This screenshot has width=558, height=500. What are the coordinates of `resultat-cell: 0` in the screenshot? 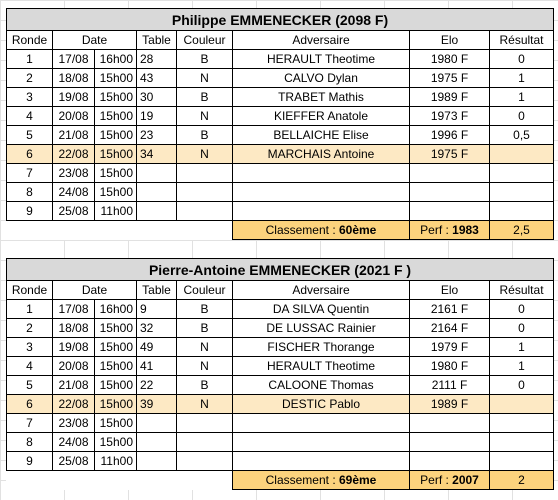 It's located at (521, 59).